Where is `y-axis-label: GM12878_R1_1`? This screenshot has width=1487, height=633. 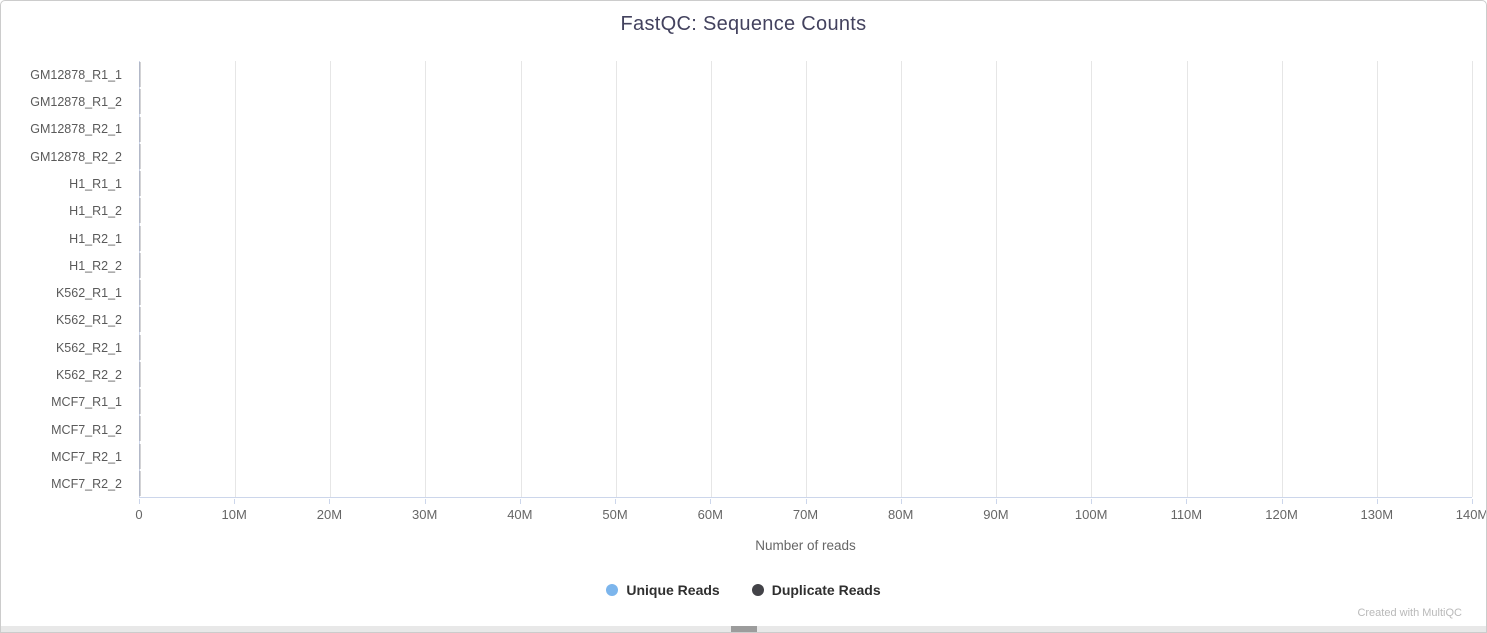
y-axis-label: GM12878_R1_1 is located at coordinates (76, 74).